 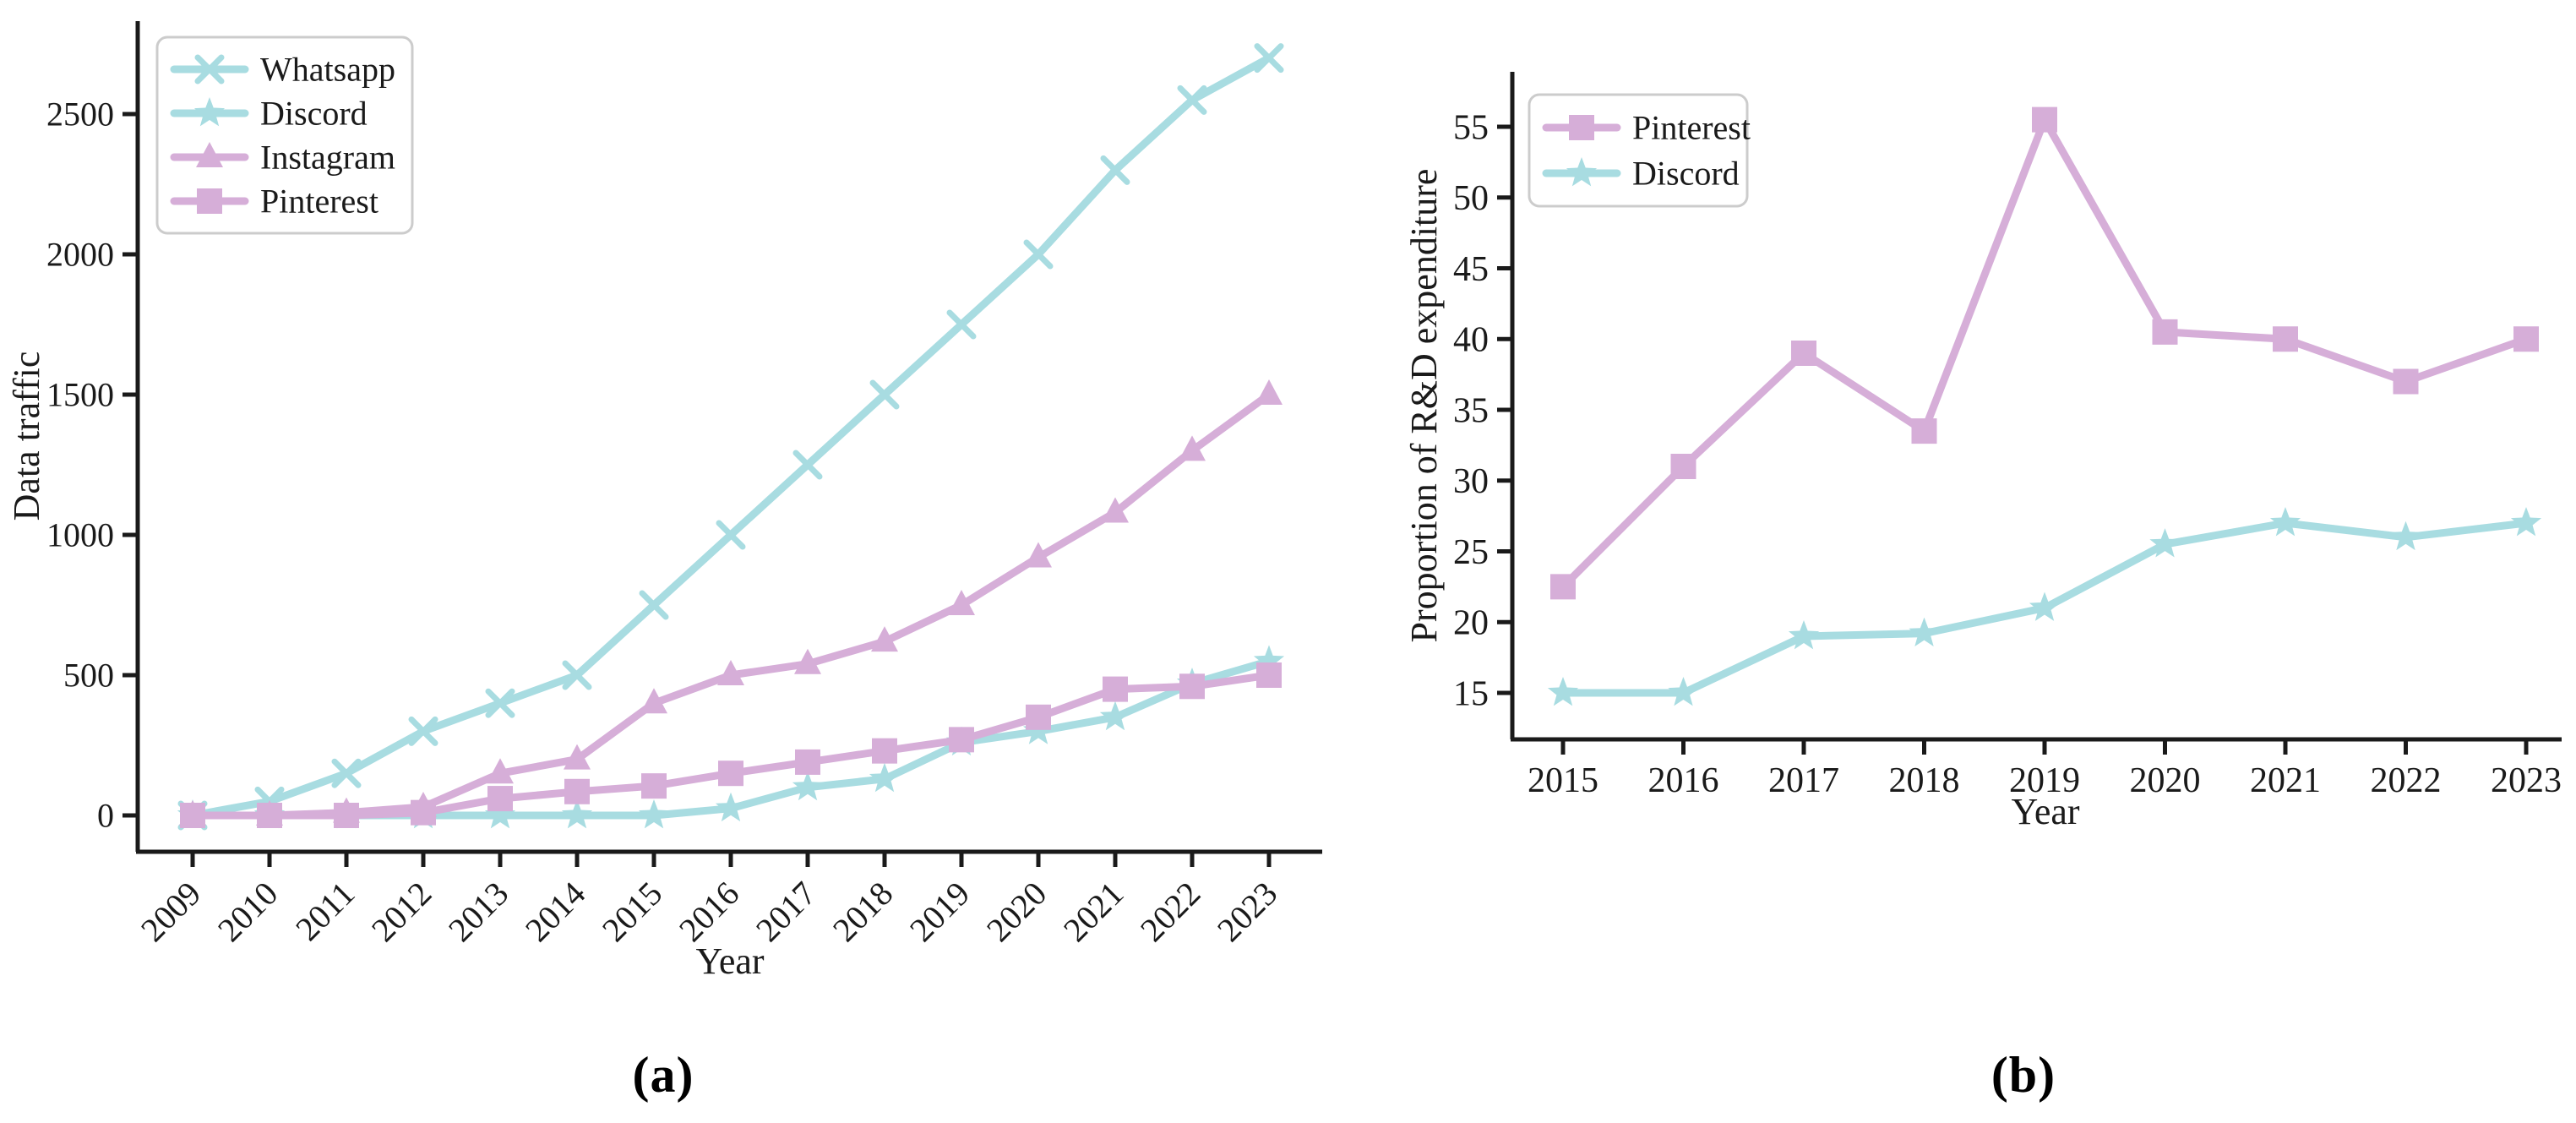 What do you see at coordinates (730, 961) in the screenshot?
I see `x-axis-title: Year` at bounding box center [730, 961].